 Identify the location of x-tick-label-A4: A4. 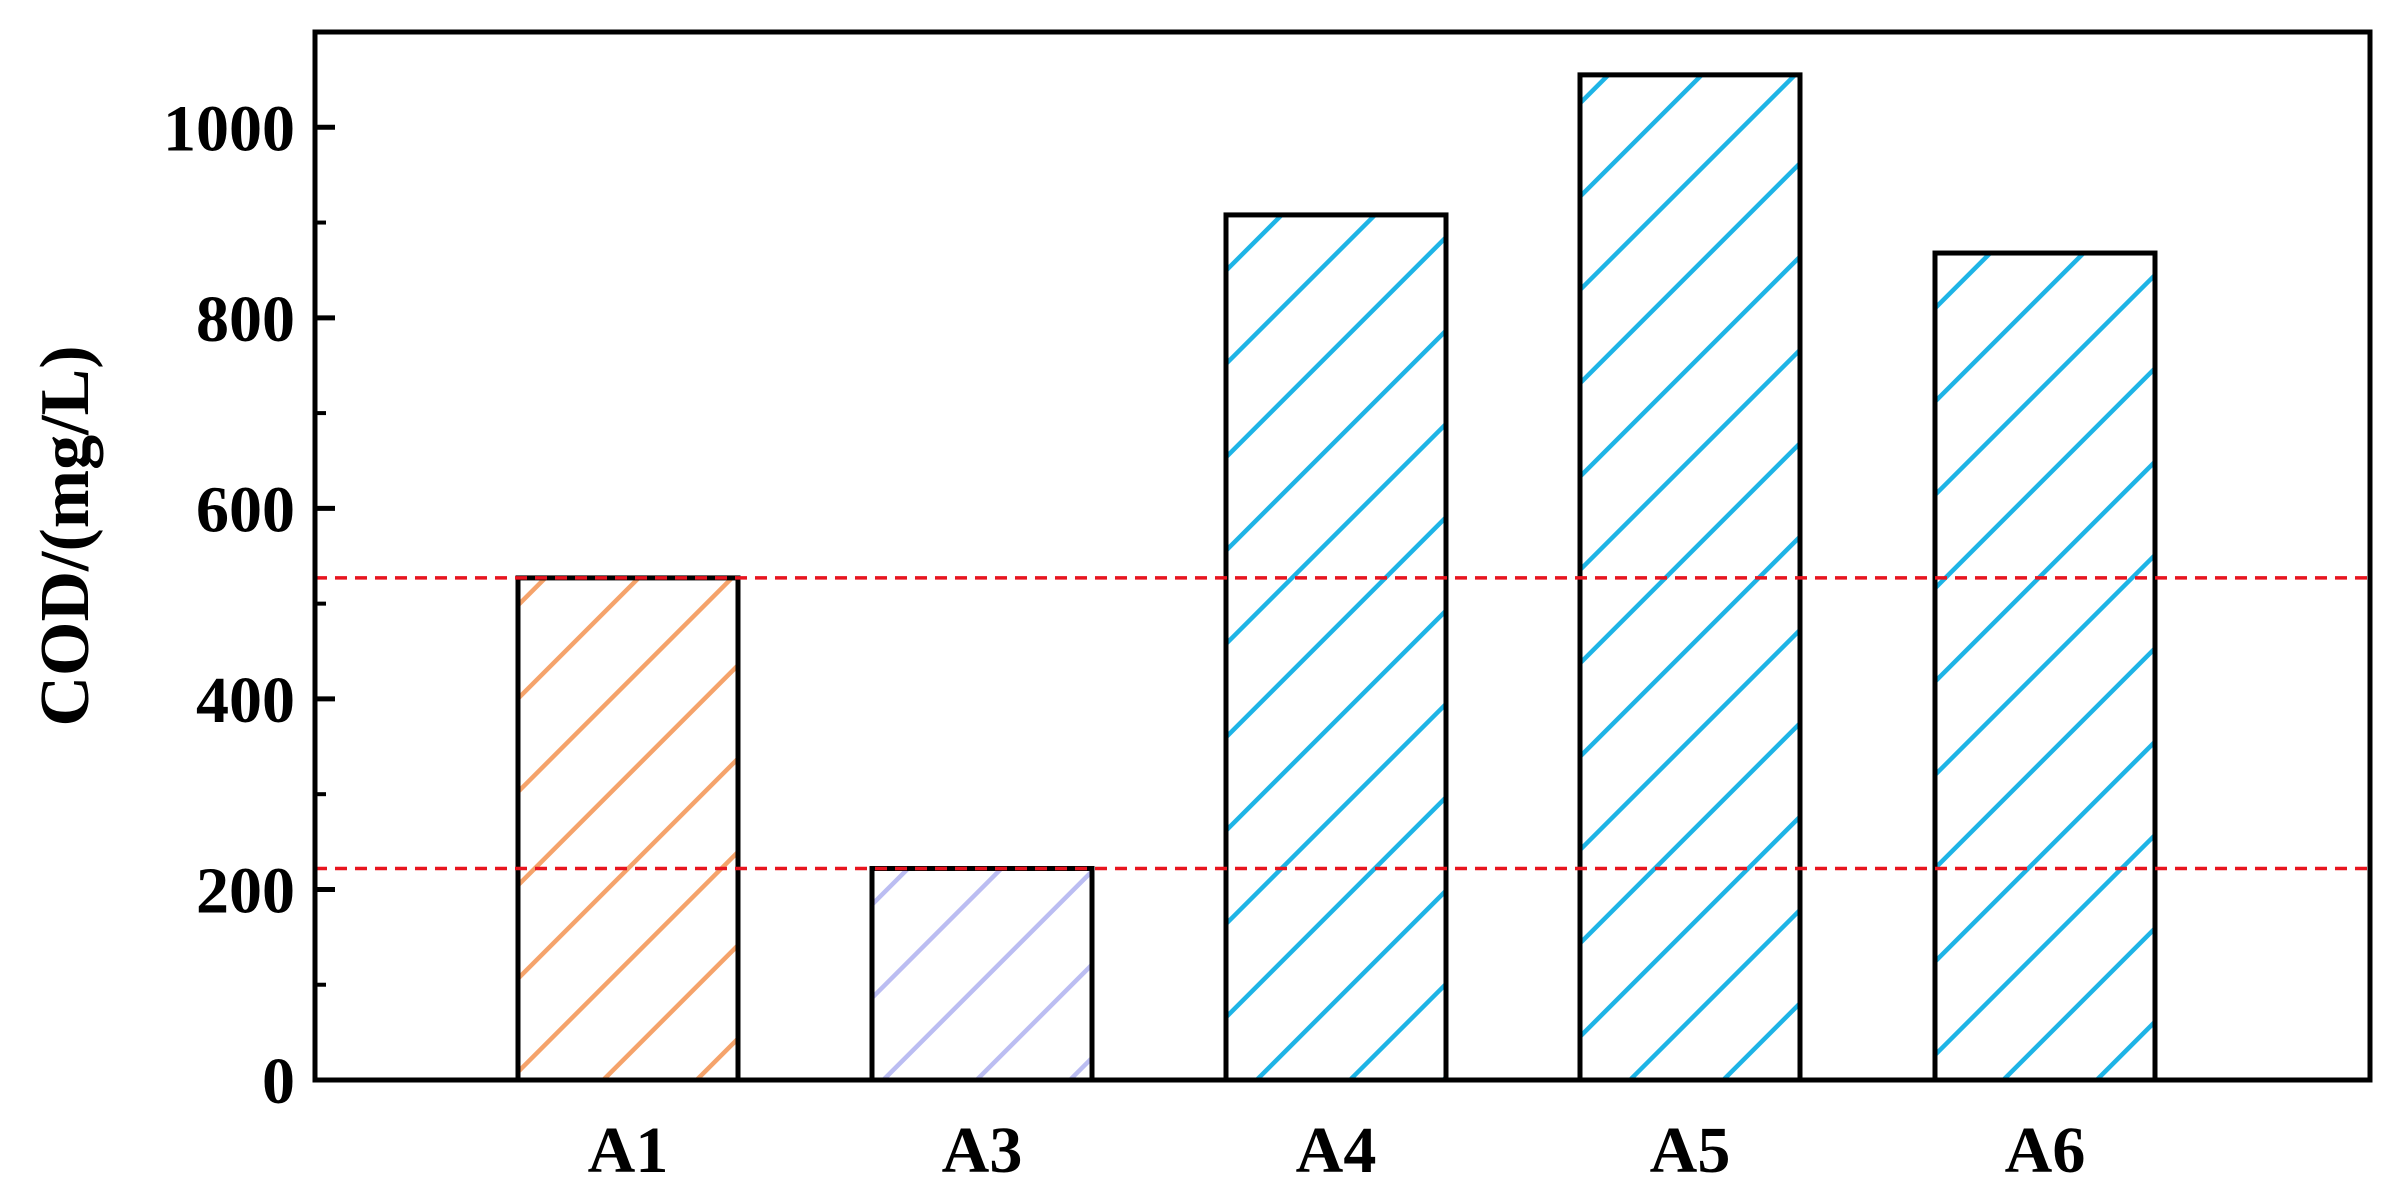
(1336, 1150).